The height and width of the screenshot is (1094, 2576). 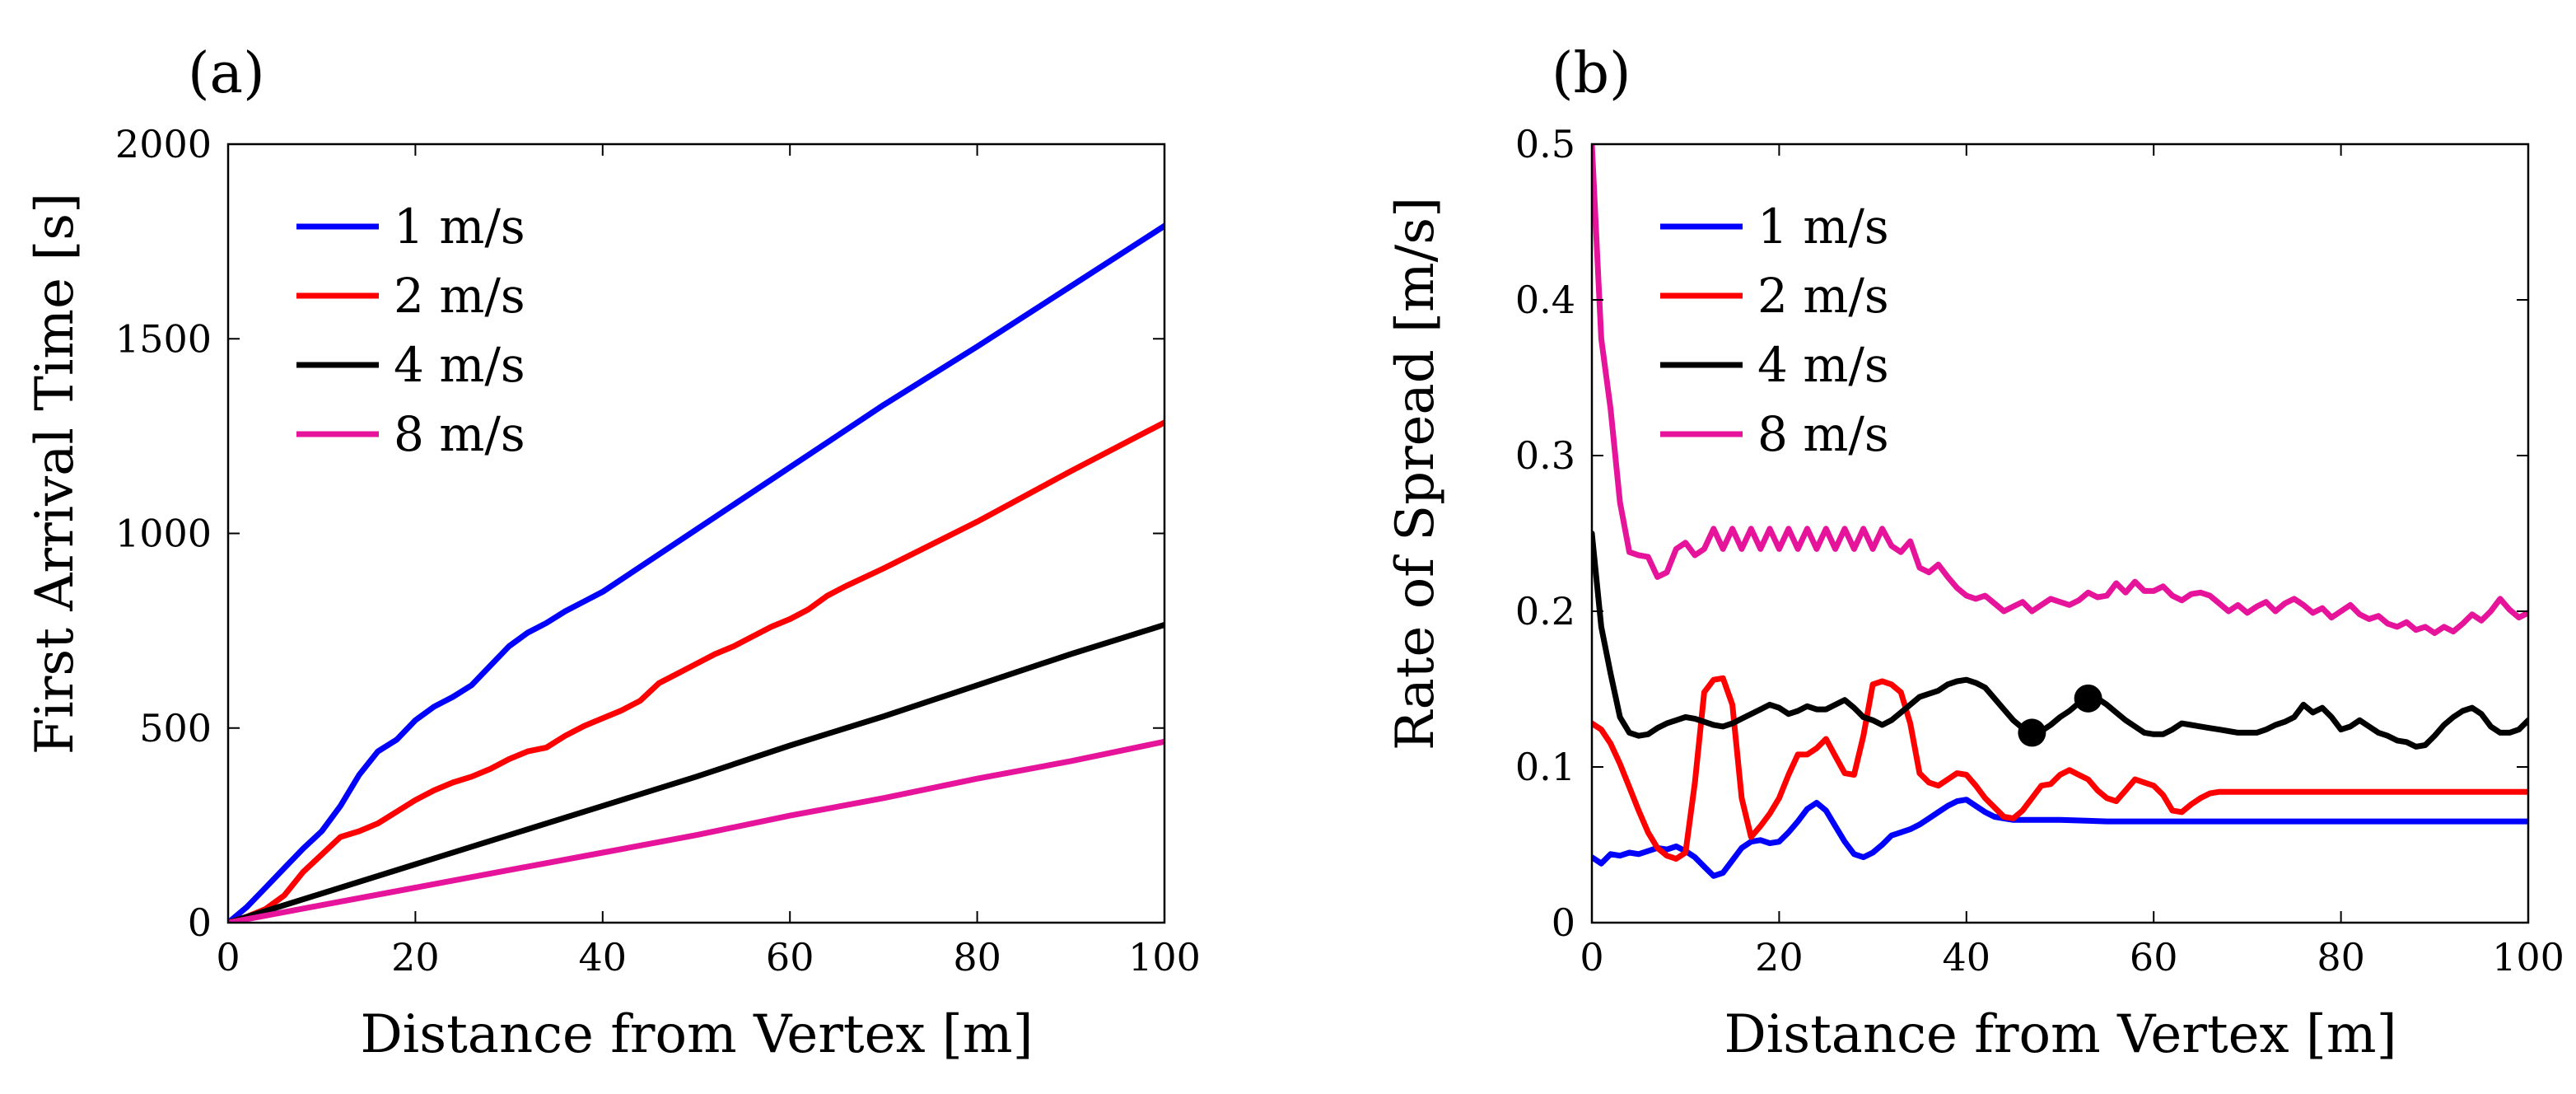 What do you see at coordinates (1823, 434) in the screenshot?
I see `panel-b-legend-label: 8 m/s` at bounding box center [1823, 434].